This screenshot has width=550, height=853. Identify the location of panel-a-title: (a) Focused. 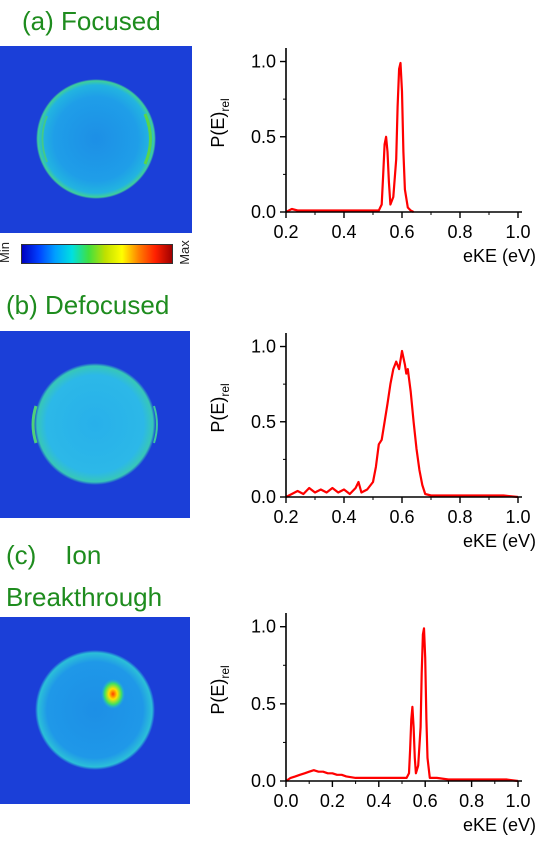
(91, 21).